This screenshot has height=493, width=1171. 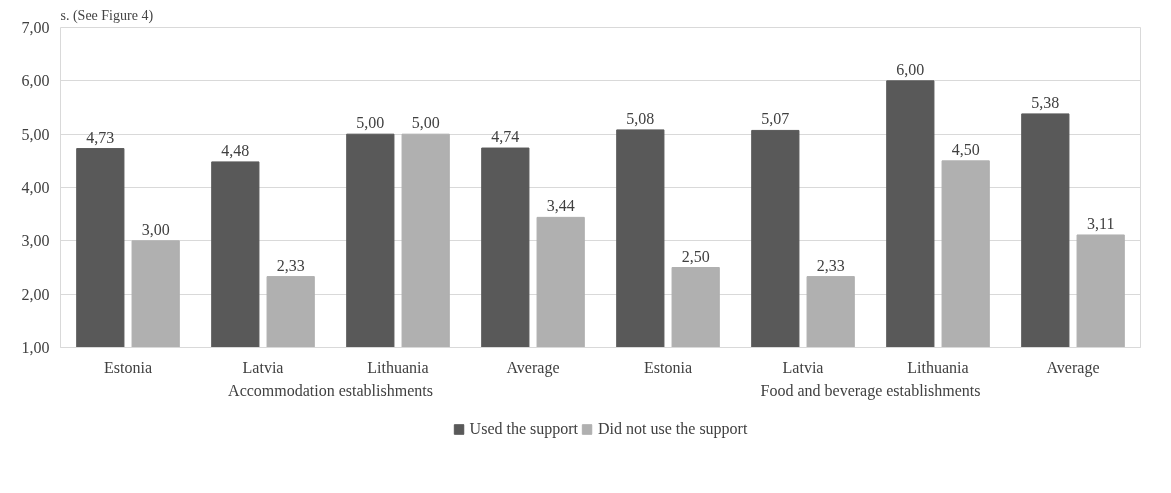 What do you see at coordinates (1100, 223) in the screenshot?
I see `data-label: 3,11` at bounding box center [1100, 223].